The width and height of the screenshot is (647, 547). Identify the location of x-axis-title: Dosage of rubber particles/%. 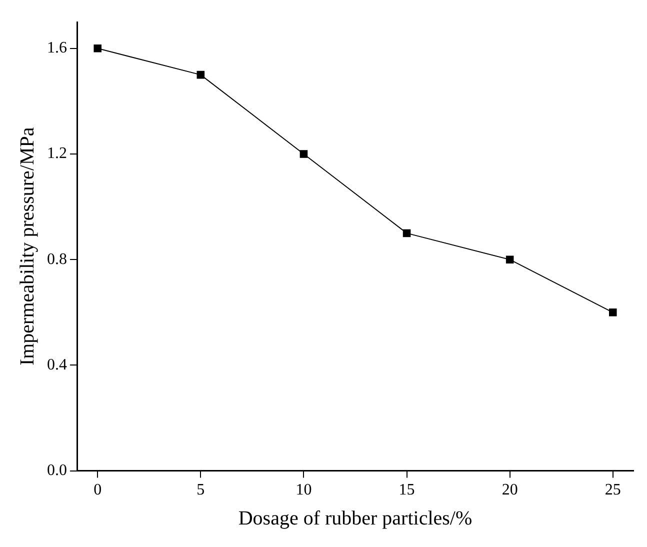
(355, 518).